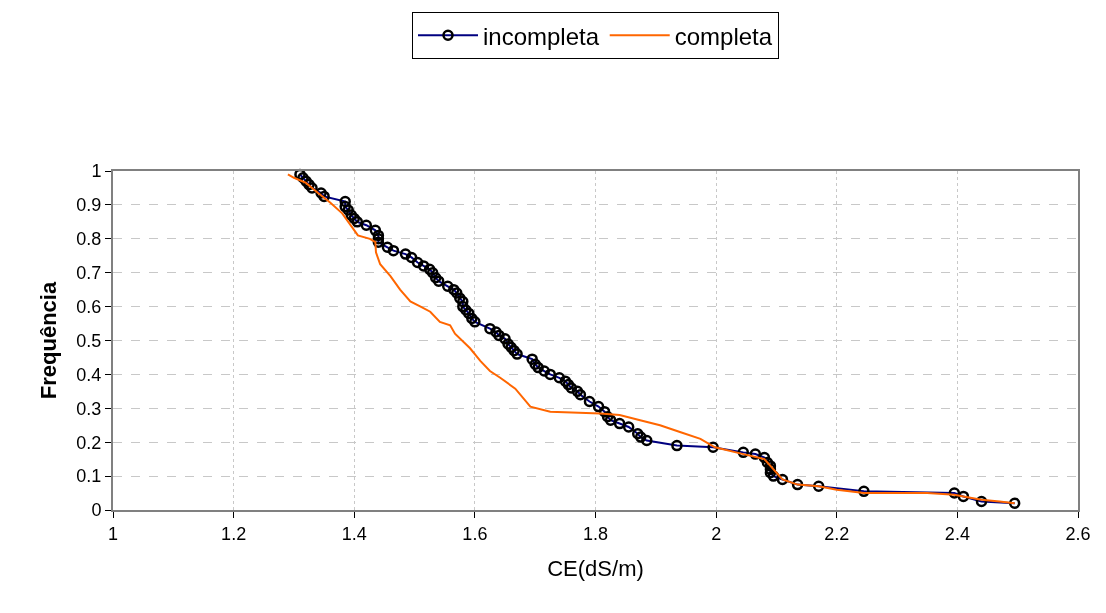  Describe the element at coordinates (89, 408) in the screenshot. I see `y-tick-label: 0.3` at that location.